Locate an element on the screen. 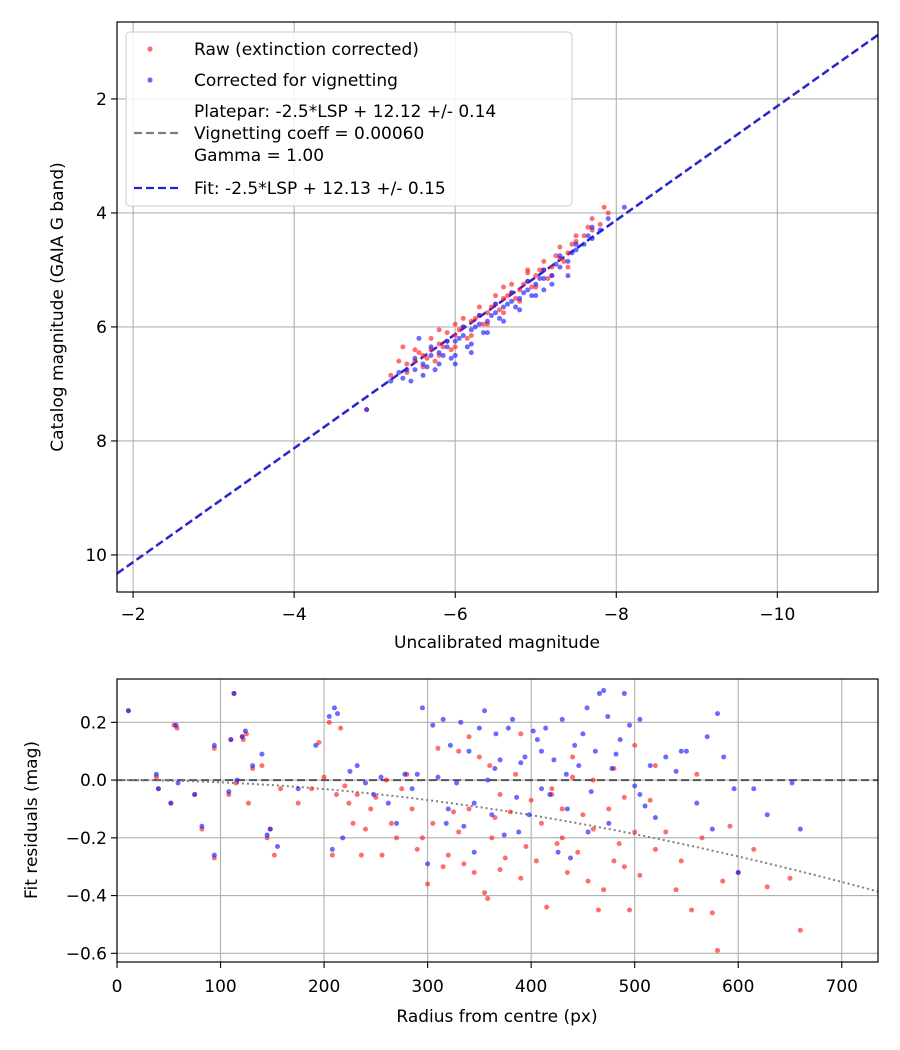 Image resolution: width=900 pixels, height=1050 pixels. top-y-tick-label: 6 is located at coordinates (101, 328).